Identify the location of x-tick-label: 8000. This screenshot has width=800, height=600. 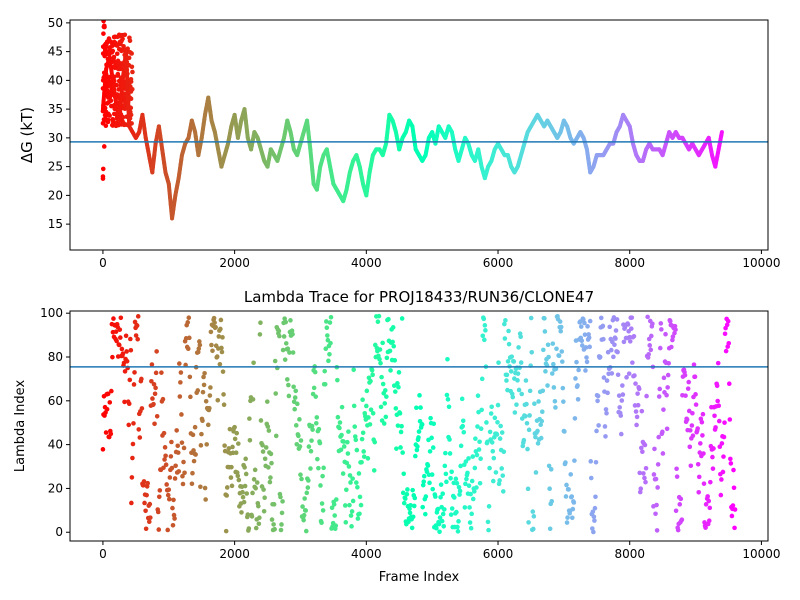
(629, 263).